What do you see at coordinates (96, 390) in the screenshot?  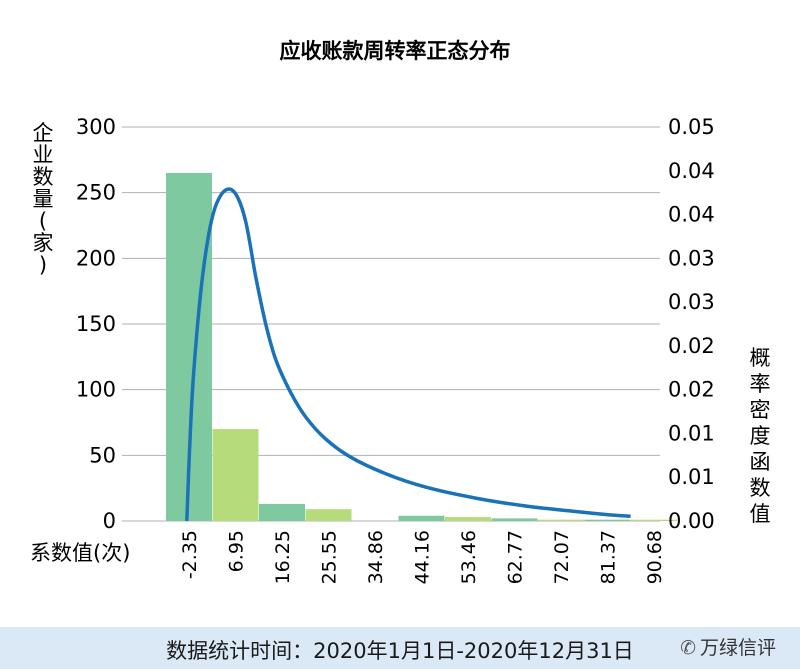 I see `left-tick-label: 100` at bounding box center [96, 390].